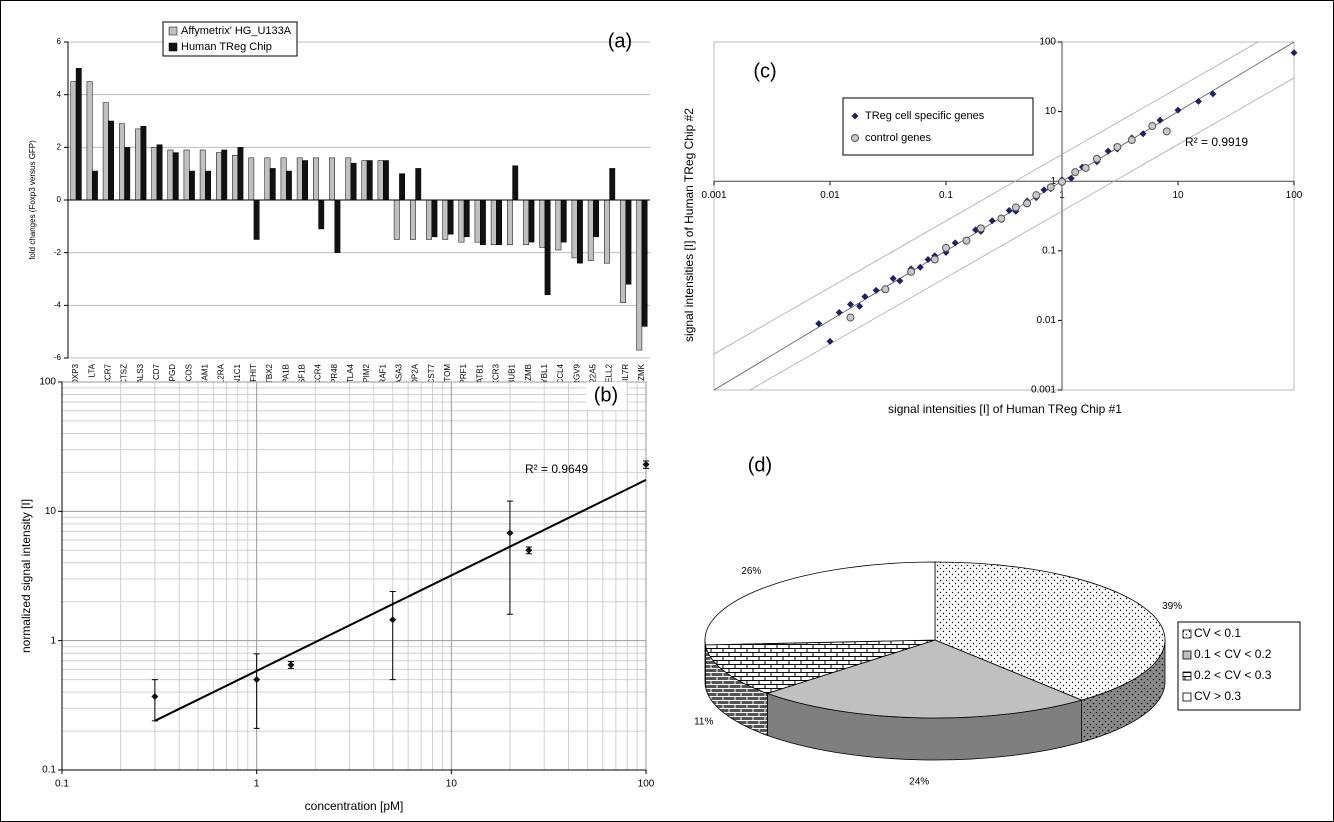 The height and width of the screenshot is (822, 1334). What do you see at coordinates (318, 374) in the screenshot?
I see `x-tick-label: CCR4` at bounding box center [318, 374].